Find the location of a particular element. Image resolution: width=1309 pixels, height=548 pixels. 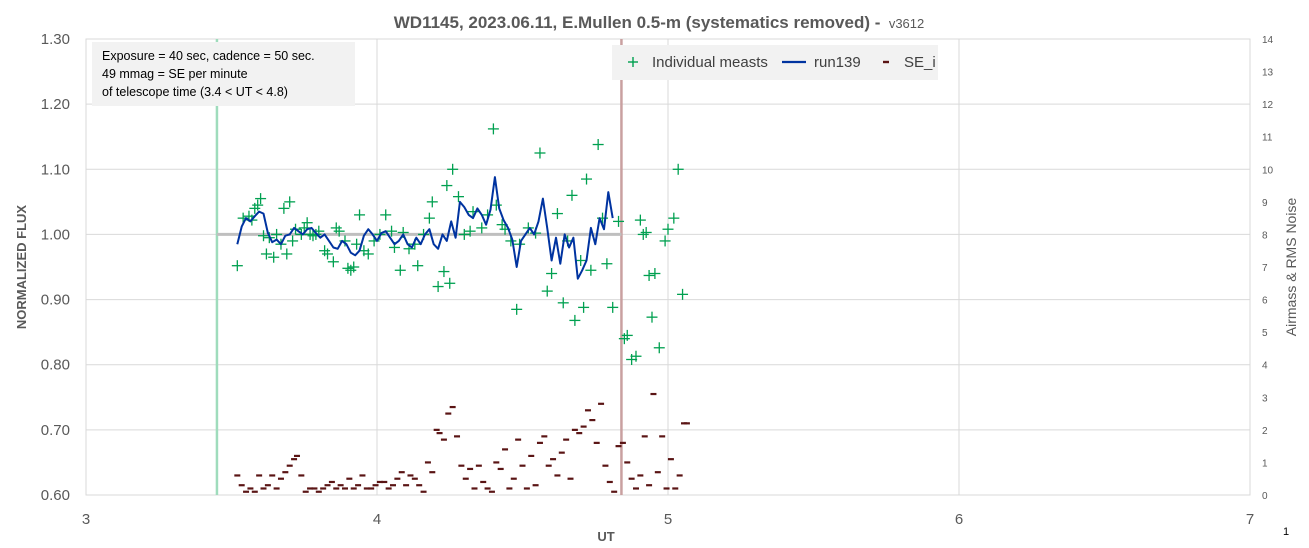

y2-tick-label: 0 is located at coordinates (1265, 496).